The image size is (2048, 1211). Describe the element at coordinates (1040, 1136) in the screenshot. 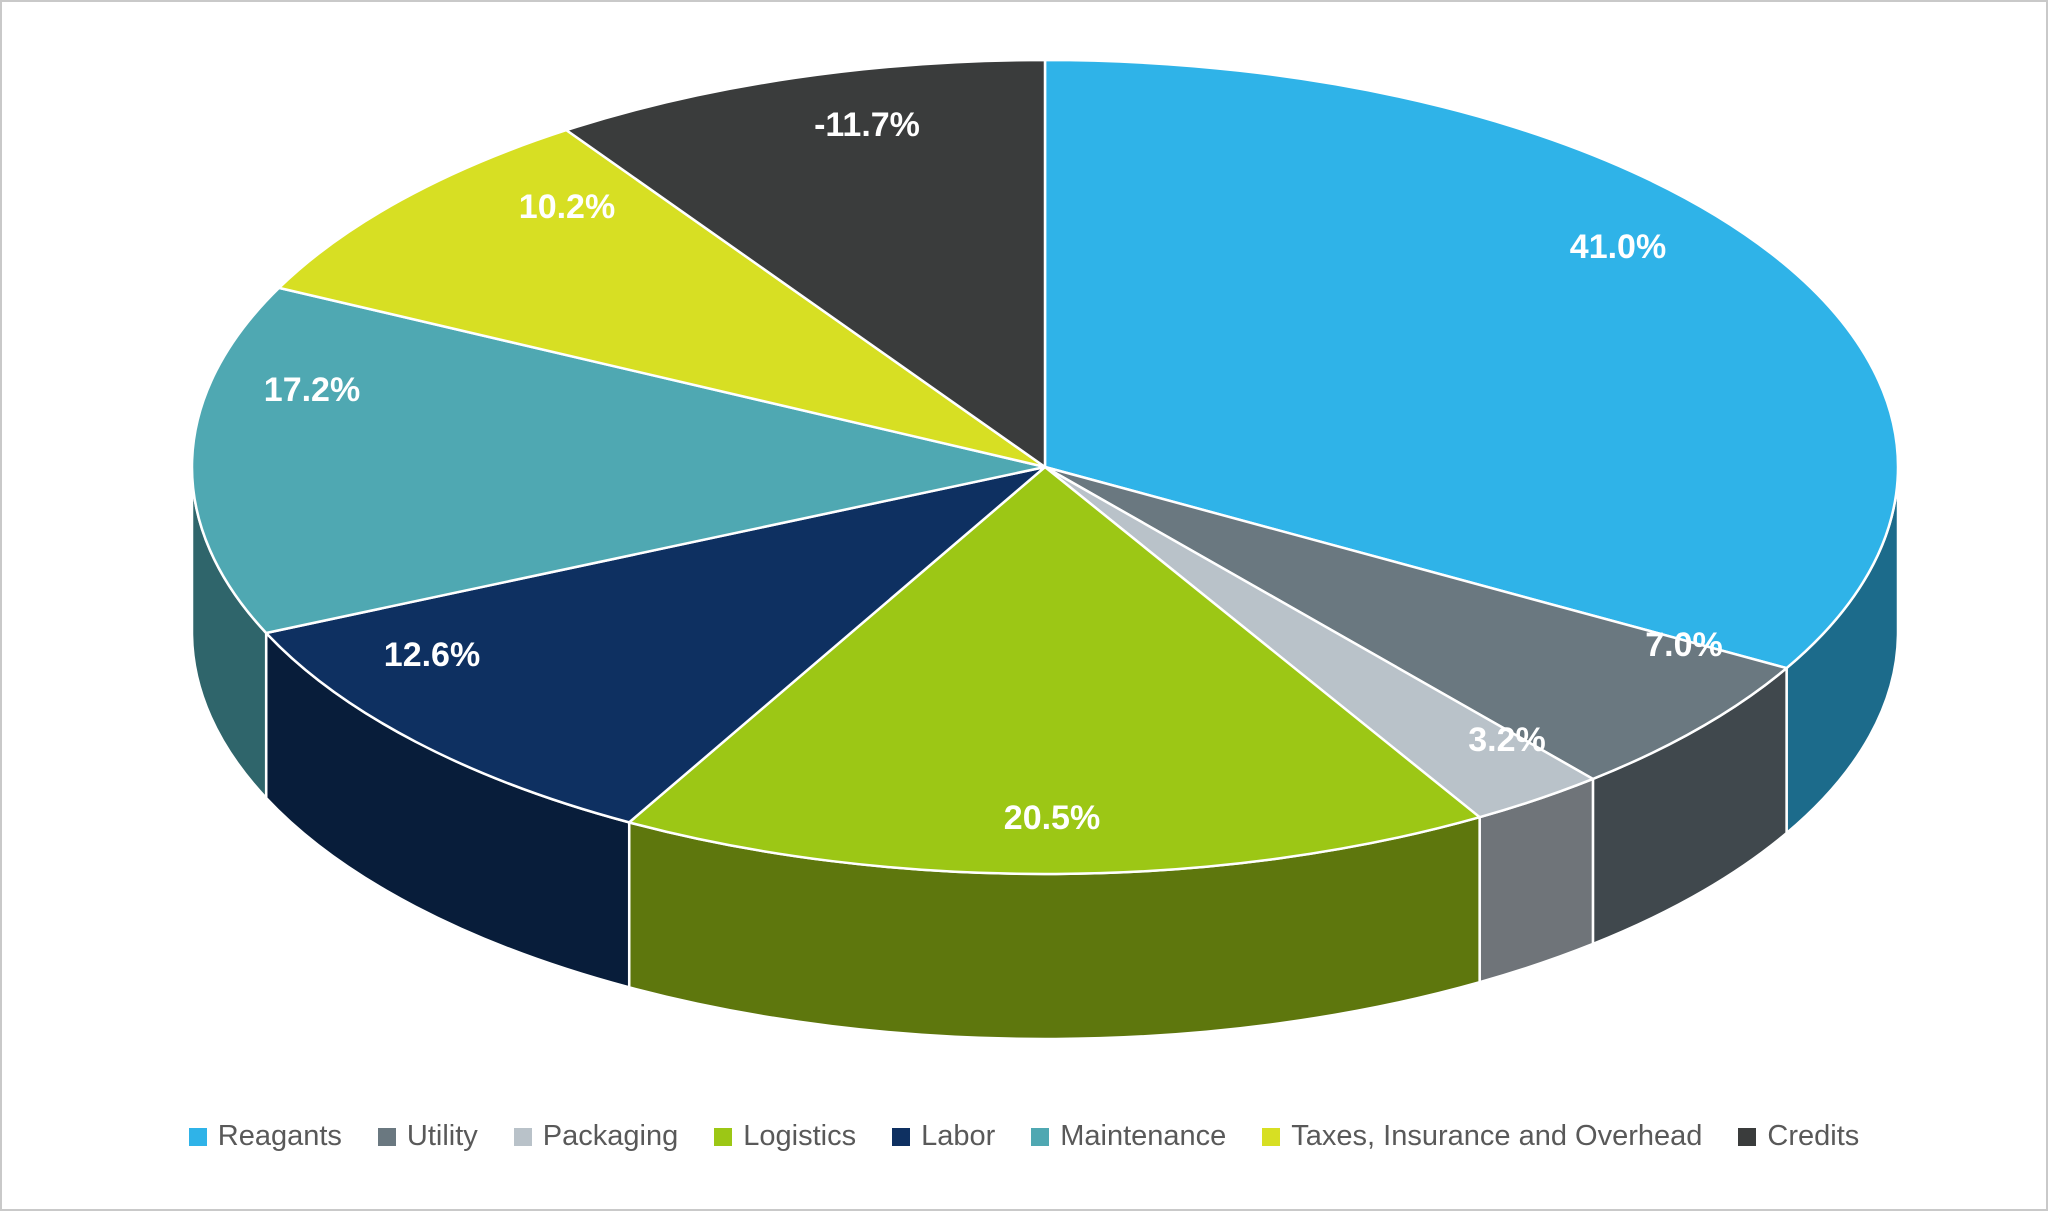

I see `legend-swatch-maintenance` at that location.